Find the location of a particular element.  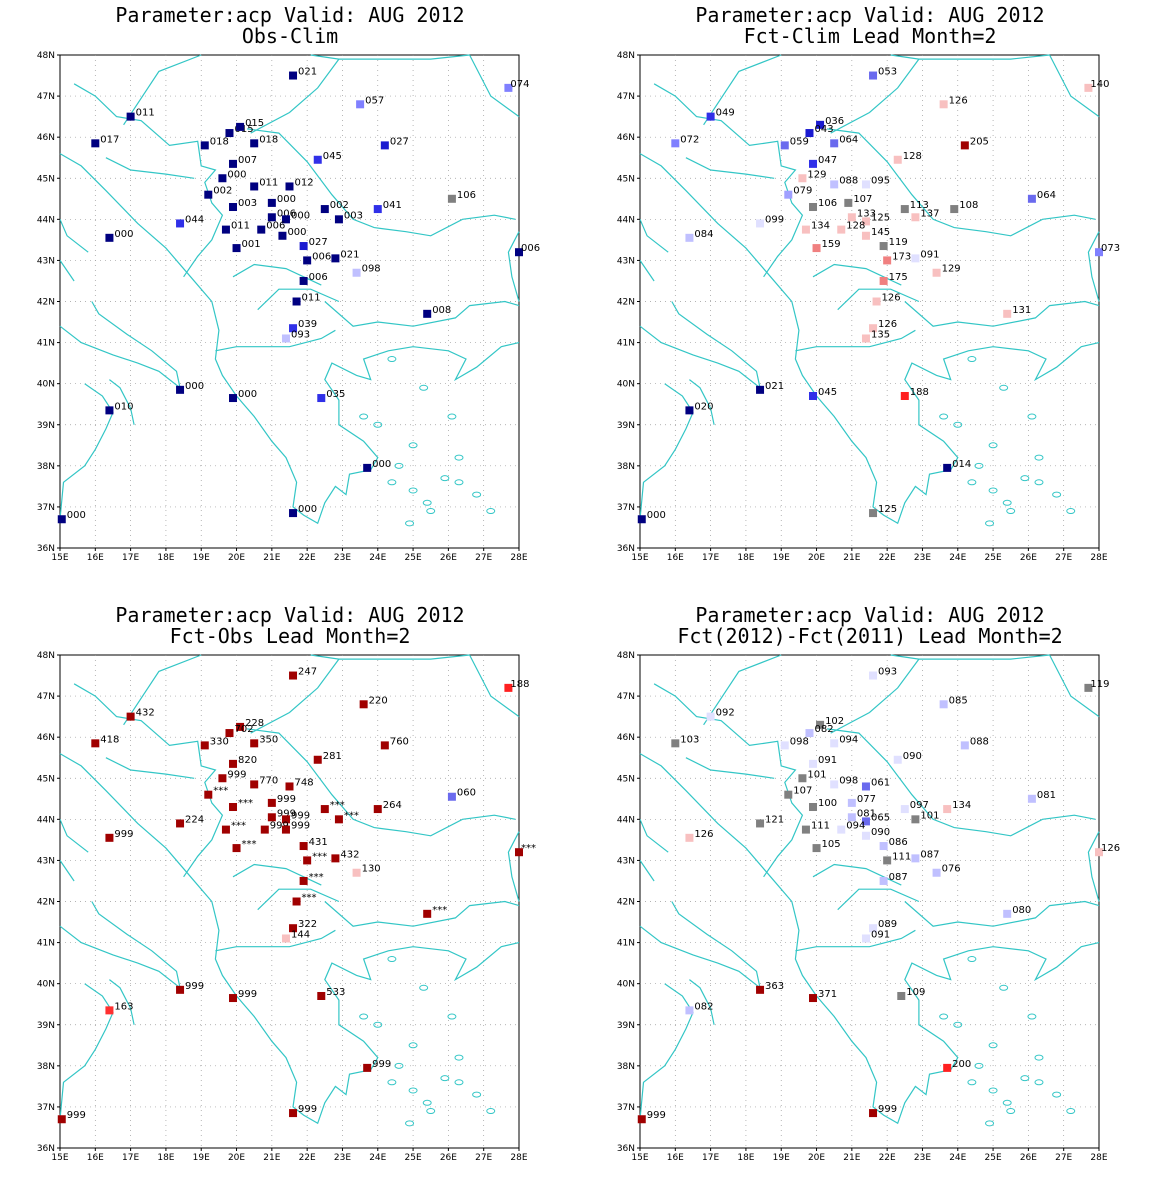

station-label: 053 is located at coordinates (887, 72).